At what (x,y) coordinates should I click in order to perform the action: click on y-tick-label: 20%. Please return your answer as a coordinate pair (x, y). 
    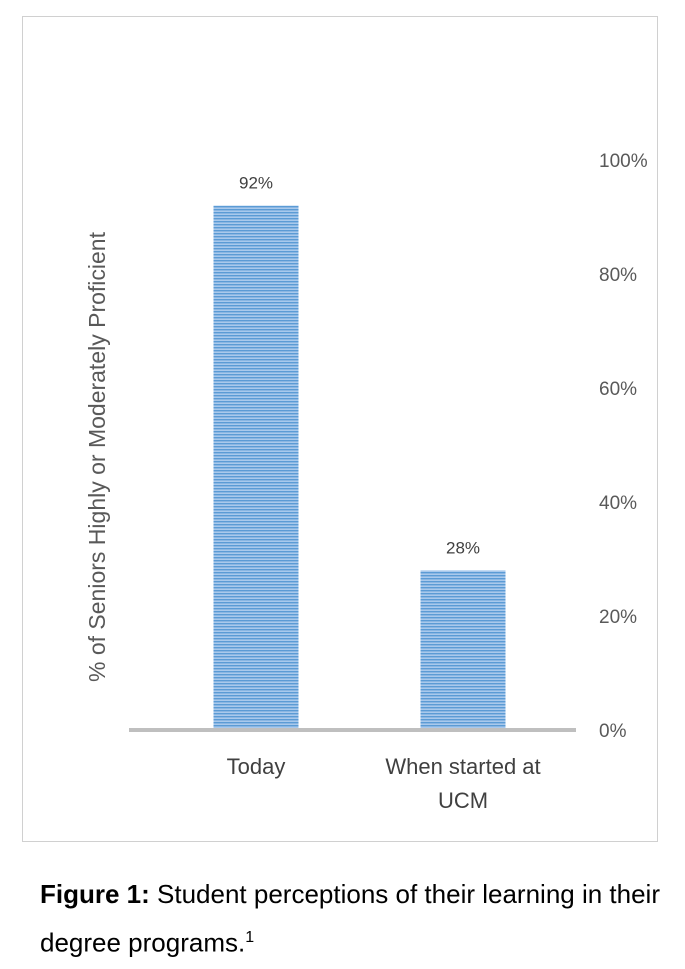
    Looking at the image, I should click on (618, 617).